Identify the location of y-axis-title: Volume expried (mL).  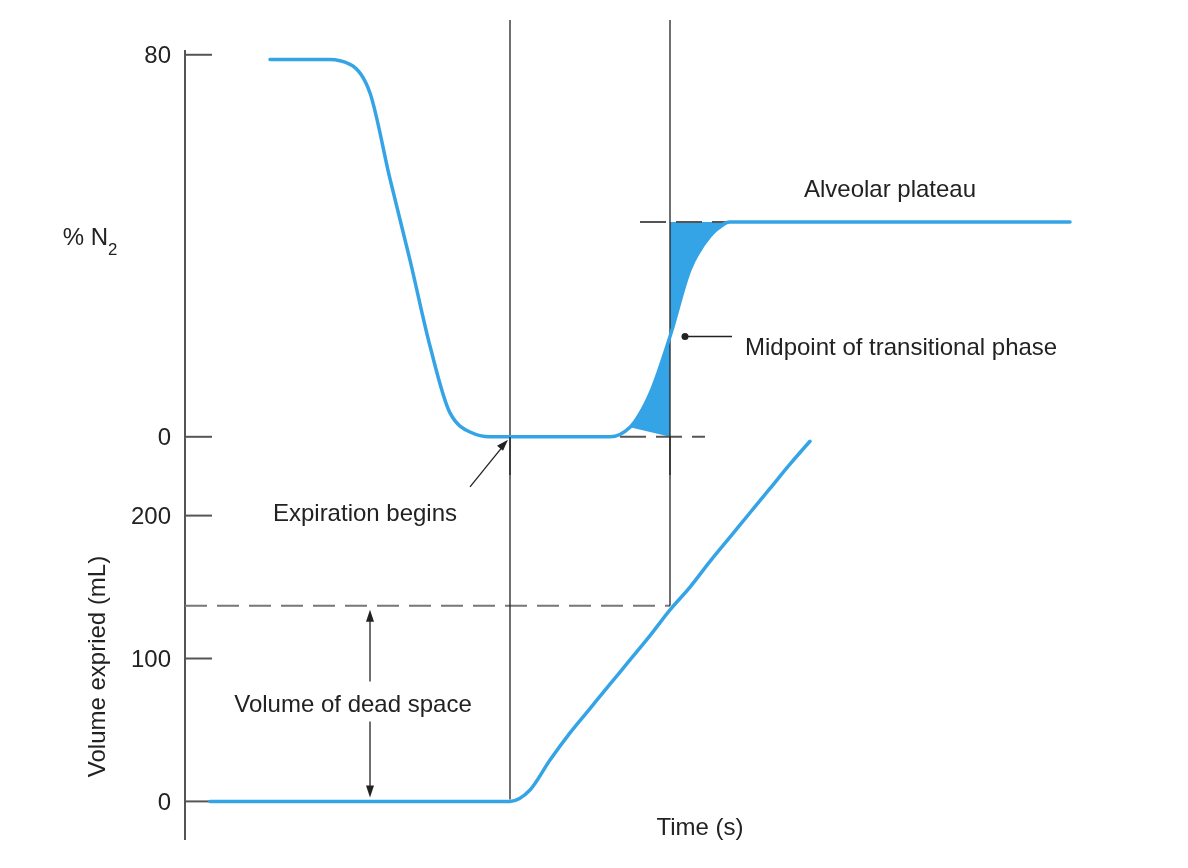
(96, 666).